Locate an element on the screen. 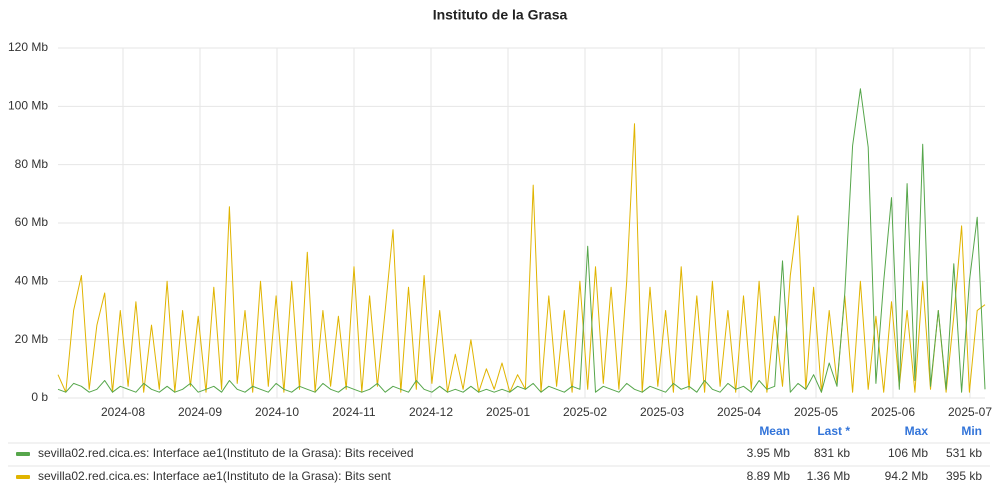 This screenshot has height=500, width=1000. legend-header: Last * is located at coordinates (833, 431).